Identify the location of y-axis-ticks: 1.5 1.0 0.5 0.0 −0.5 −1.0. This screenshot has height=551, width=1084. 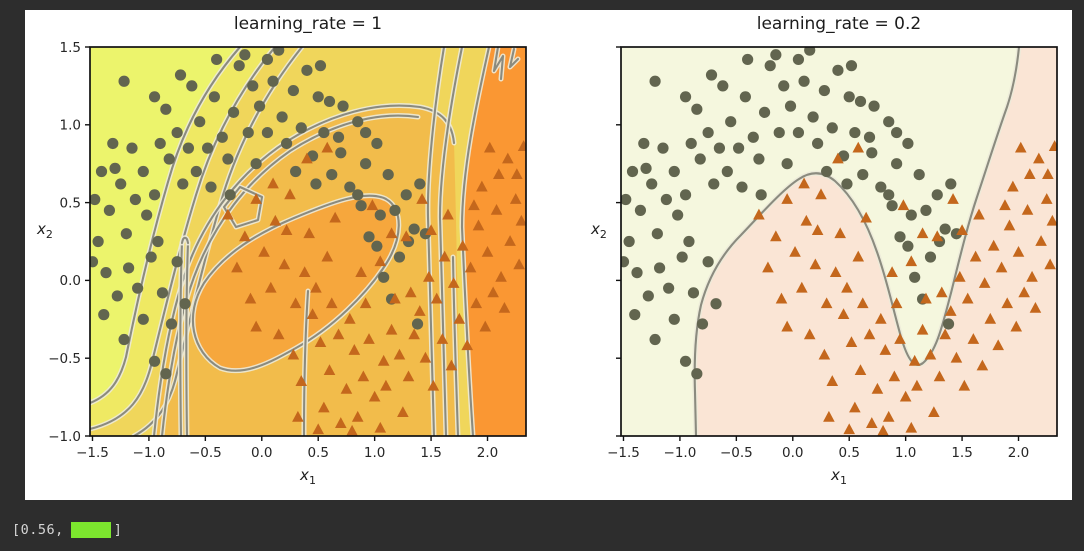
(69, 242).